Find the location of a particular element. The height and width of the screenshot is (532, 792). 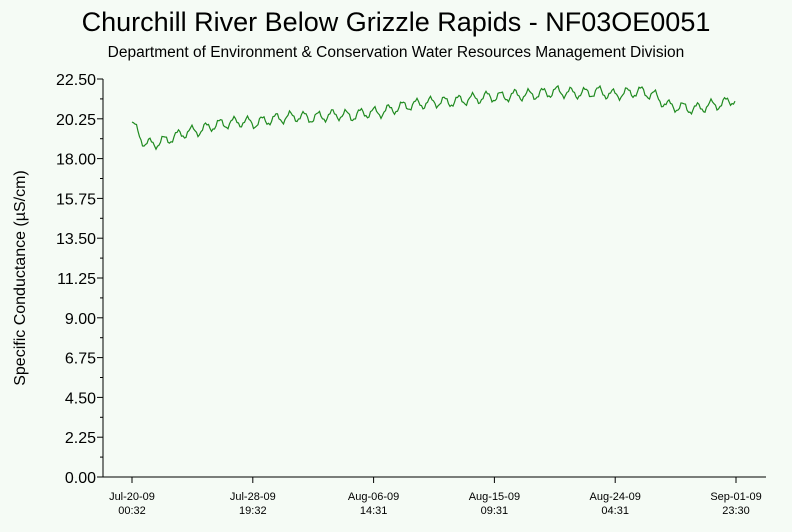

x-tick-label-date: Aug-06-09 is located at coordinates (373, 497).